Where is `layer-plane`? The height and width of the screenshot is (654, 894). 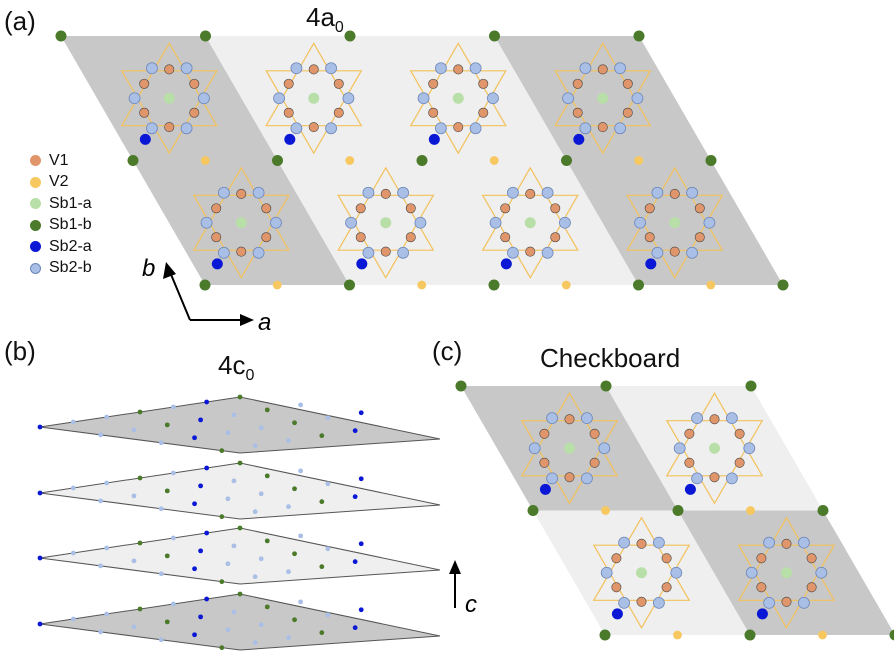
layer-plane is located at coordinates (240, 491).